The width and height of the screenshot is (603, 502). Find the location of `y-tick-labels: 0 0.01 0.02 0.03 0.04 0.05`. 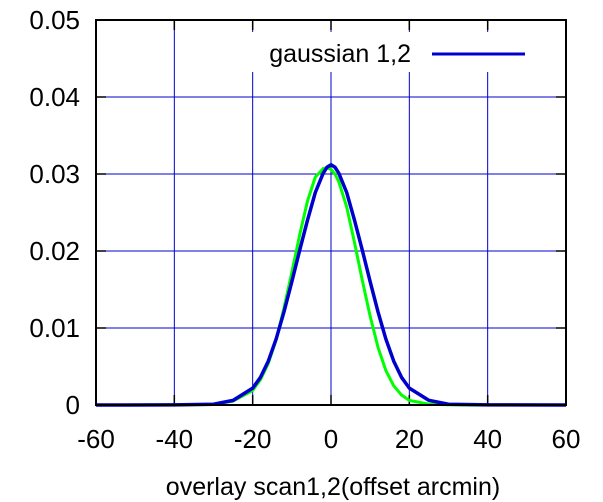

y-tick-labels: 0 0.01 0.02 0.03 0.04 0.05 is located at coordinates (54, 212).